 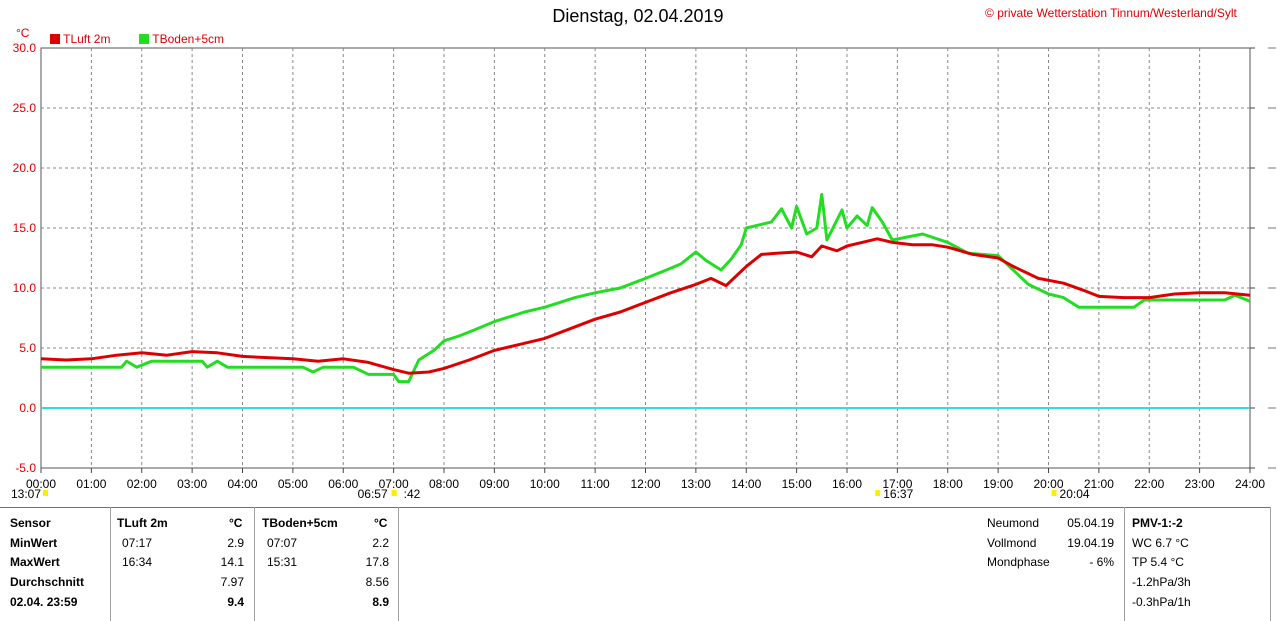 What do you see at coordinates (797, 484) in the screenshot?
I see `x-tick-label: 15:00` at bounding box center [797, 484].